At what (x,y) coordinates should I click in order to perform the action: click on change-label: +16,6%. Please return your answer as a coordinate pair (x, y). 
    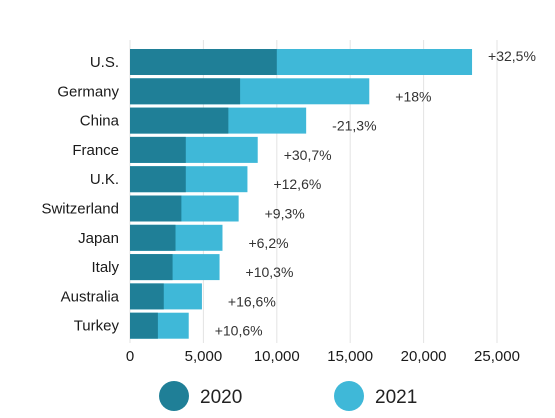
    Looking at the image, I should click on (252, 301).